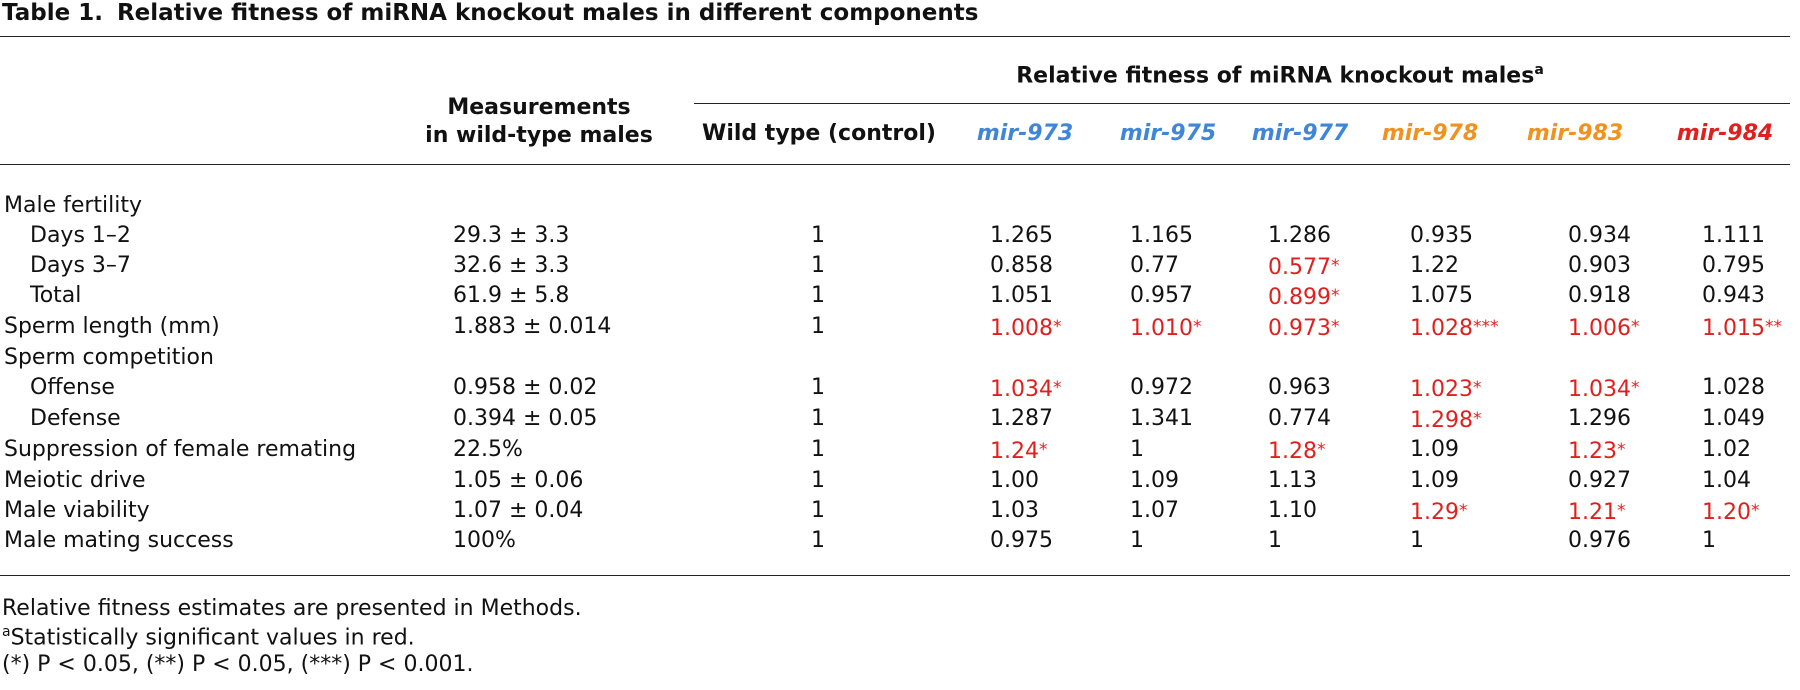 Image resolution: width=1800 pixels, height=690 pixels. Describe the element at coordinates (1299, 267) in the screenshot. I see `fitness-number: 0.577` at that location.